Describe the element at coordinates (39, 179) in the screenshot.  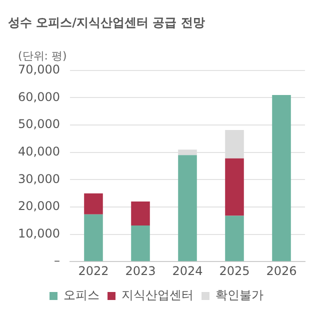
I see `y-tick-label: 30,000` at that location.